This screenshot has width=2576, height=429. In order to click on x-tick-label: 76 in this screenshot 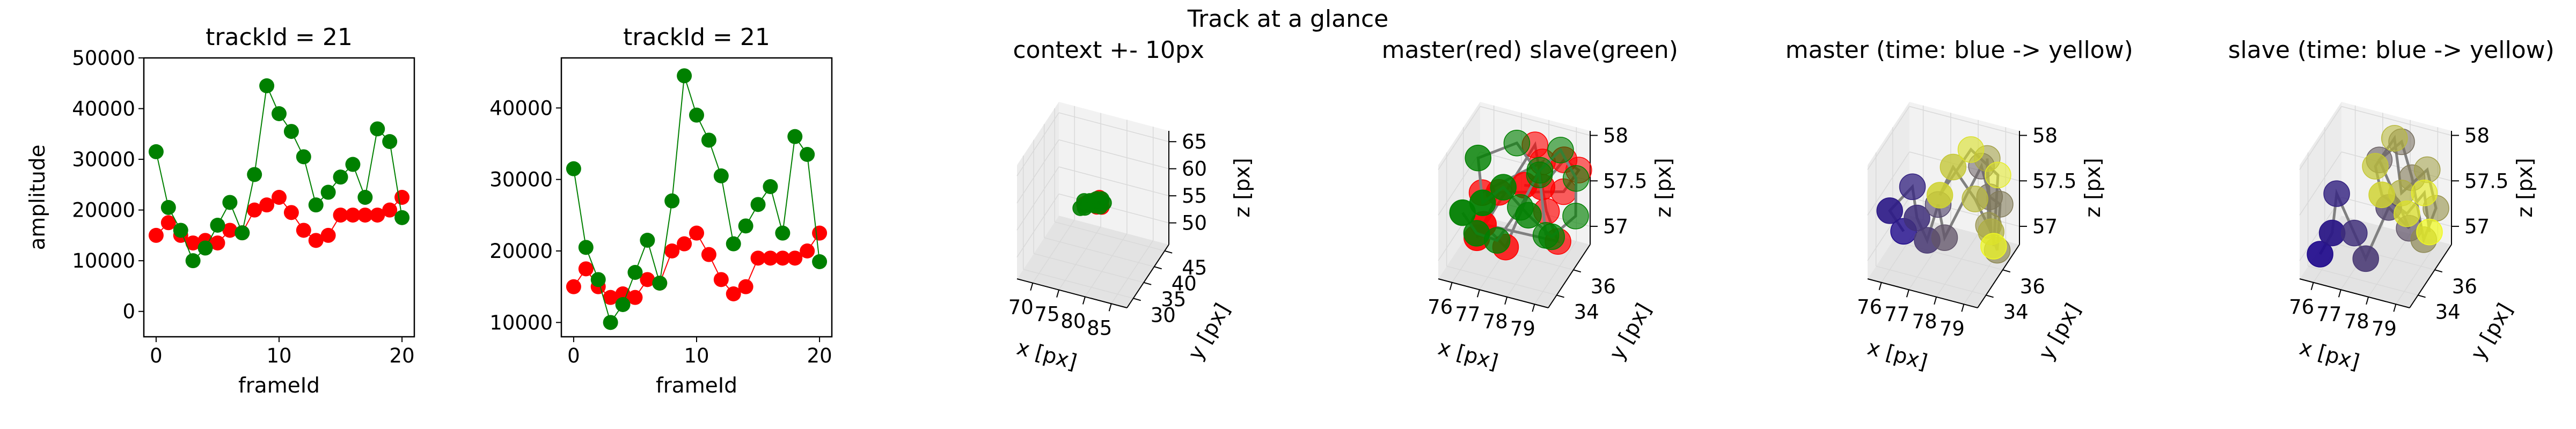, I will do `click(2301, 307)`.